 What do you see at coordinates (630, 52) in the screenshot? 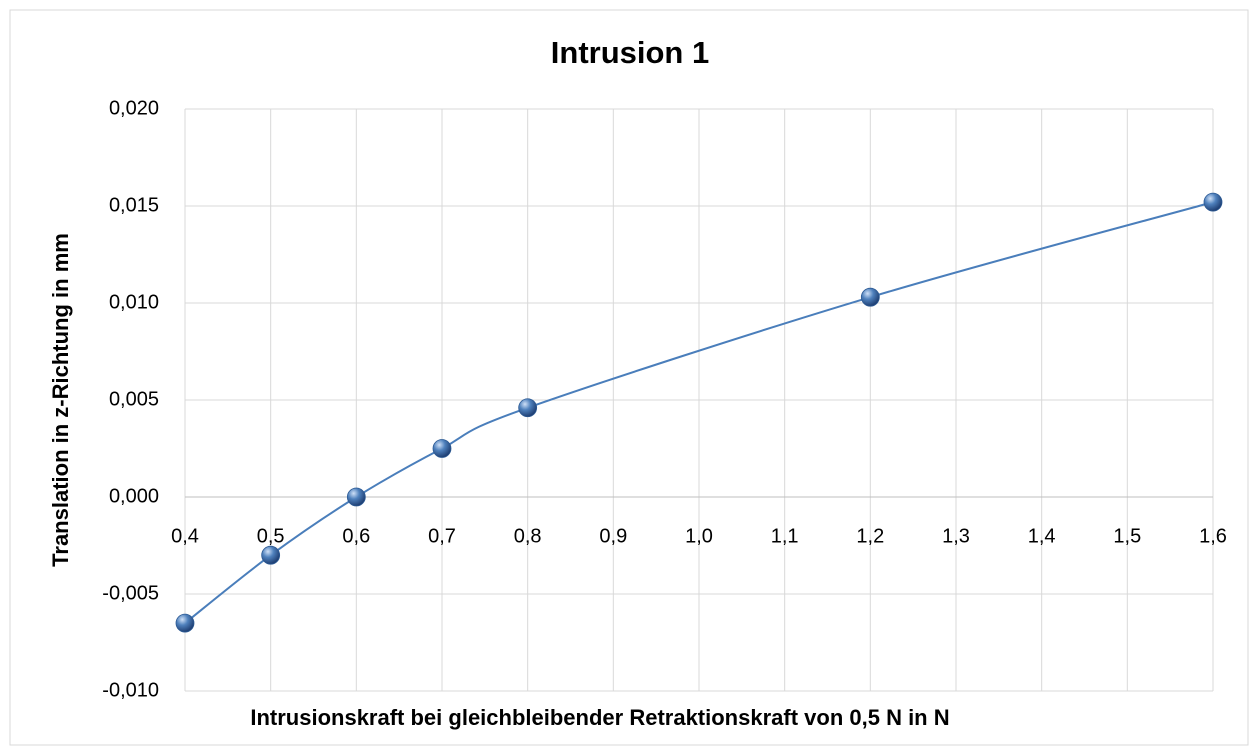
I see `chart-title: Intrusion 1` at bounding box center [630, 52].